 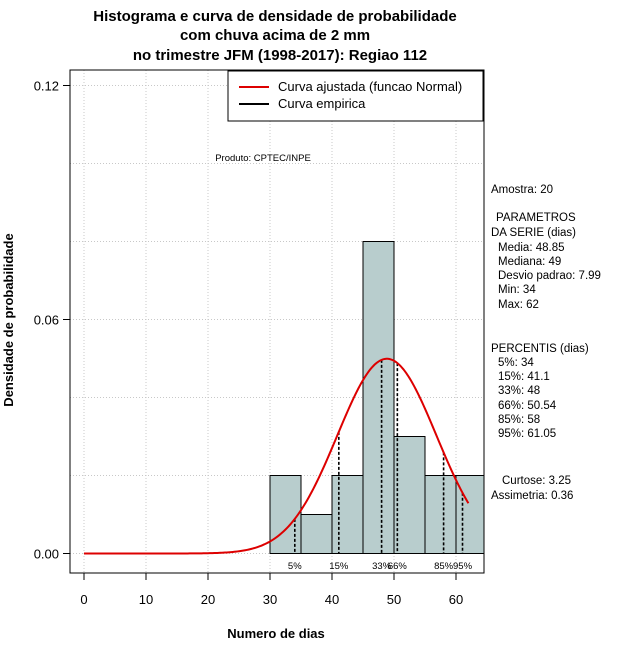 What do you see at coordinates (276, 633) in the screenshot?
I see `x-axis-title: Numero de dias` at bounding box center [276, 633].